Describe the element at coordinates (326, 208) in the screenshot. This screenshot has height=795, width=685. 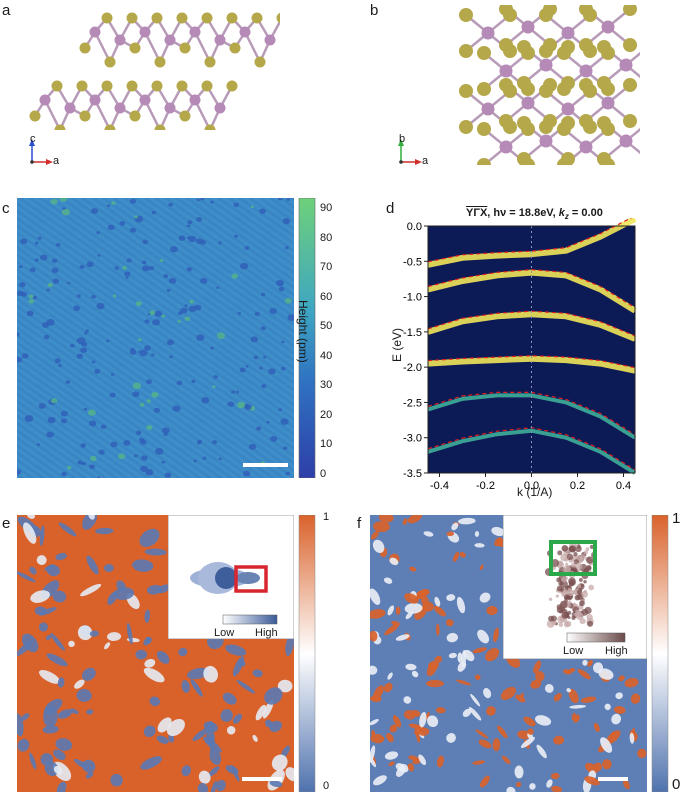
I see `colorbar-tick-label: 90` at that location.